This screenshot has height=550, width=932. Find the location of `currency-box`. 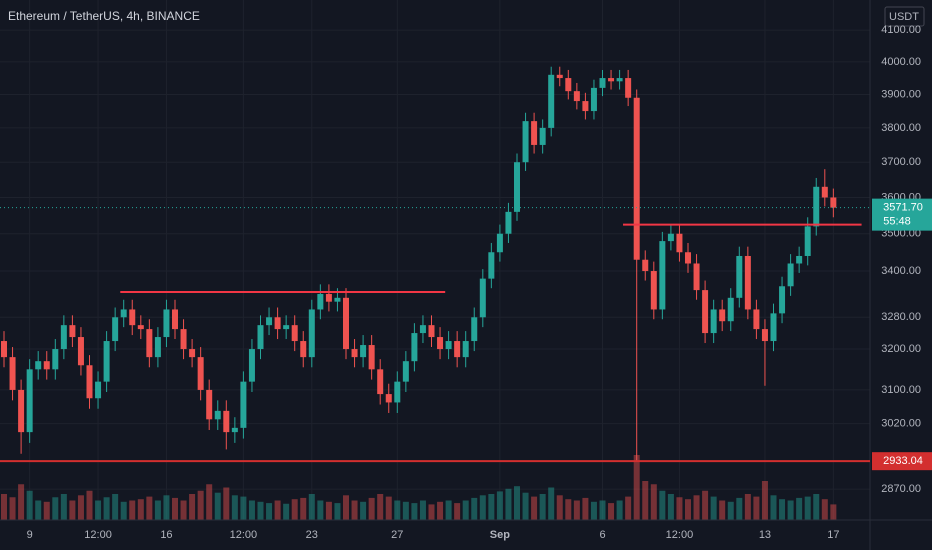

currency-box is located at coordinates (904, 16).